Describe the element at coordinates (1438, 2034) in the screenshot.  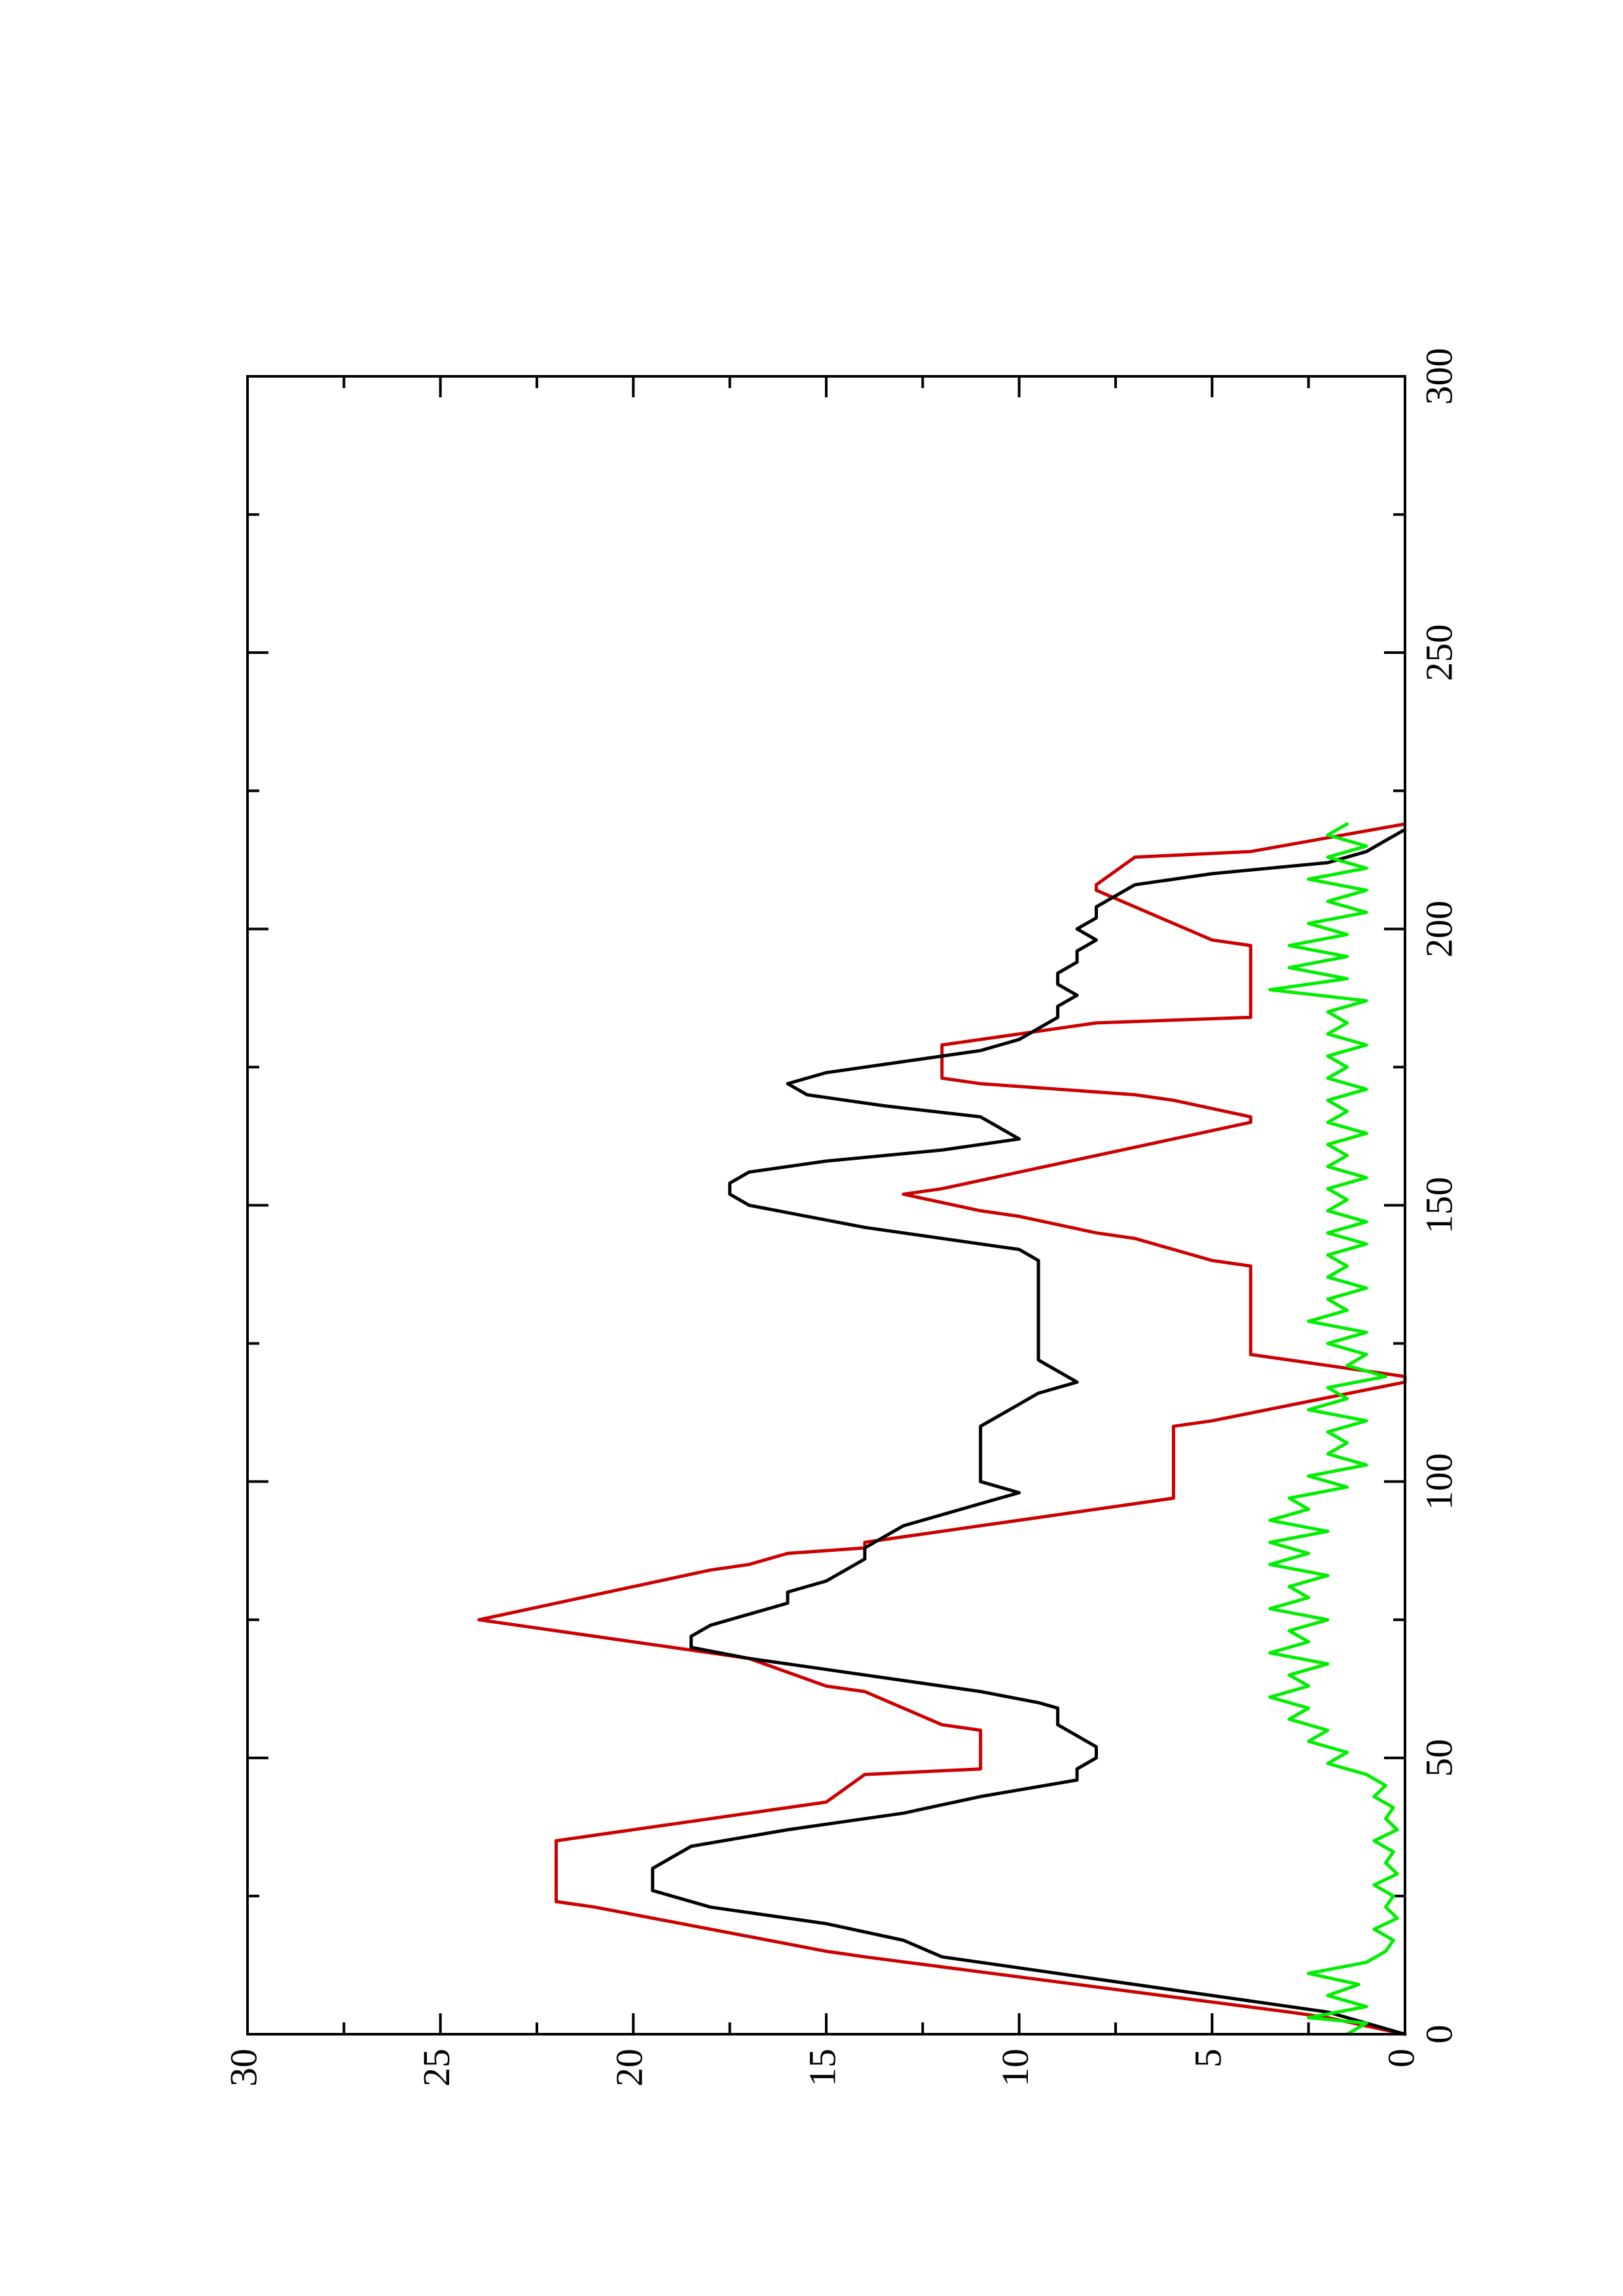
I see `x-tick-label: 0` at that location.